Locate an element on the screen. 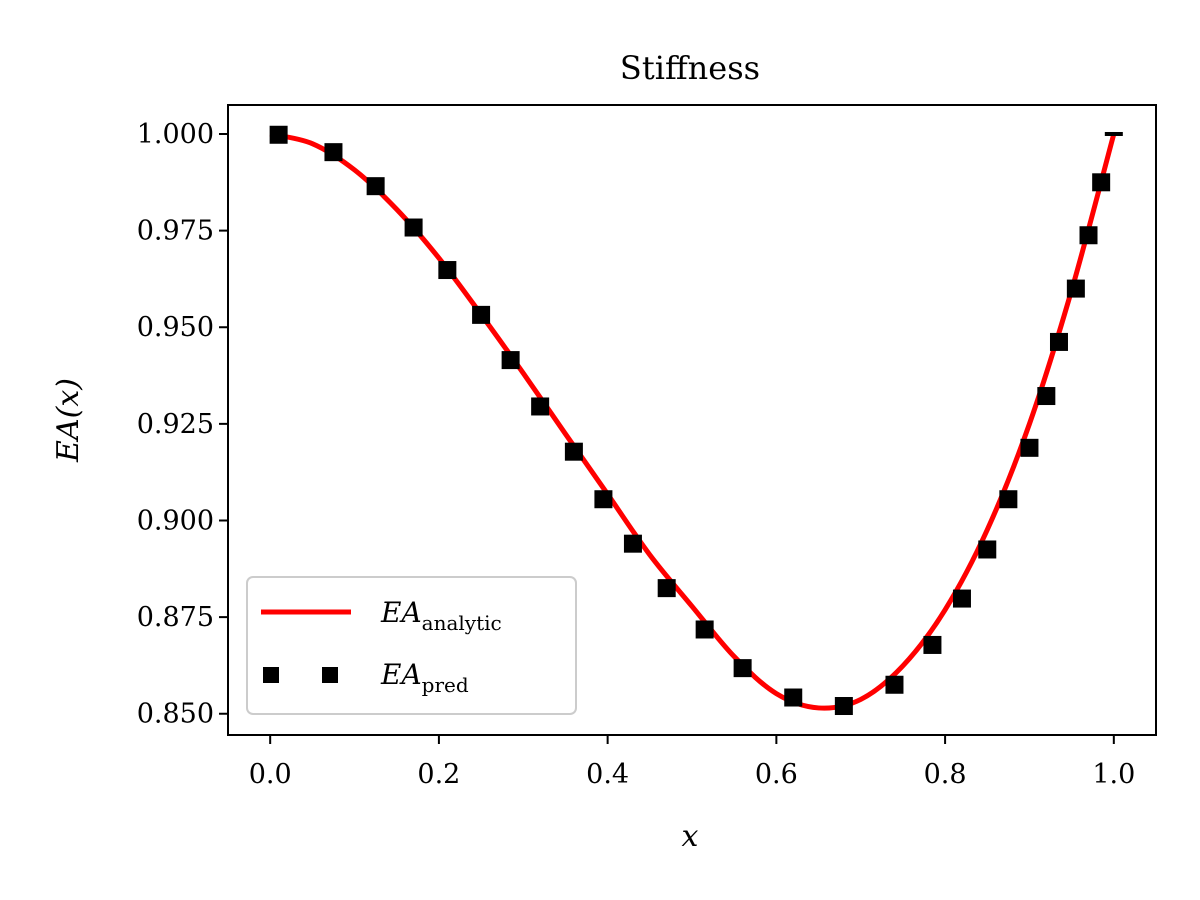 The image size is (1200, 900). legend-label-pred: EApred is located at coordinates (424, 677).